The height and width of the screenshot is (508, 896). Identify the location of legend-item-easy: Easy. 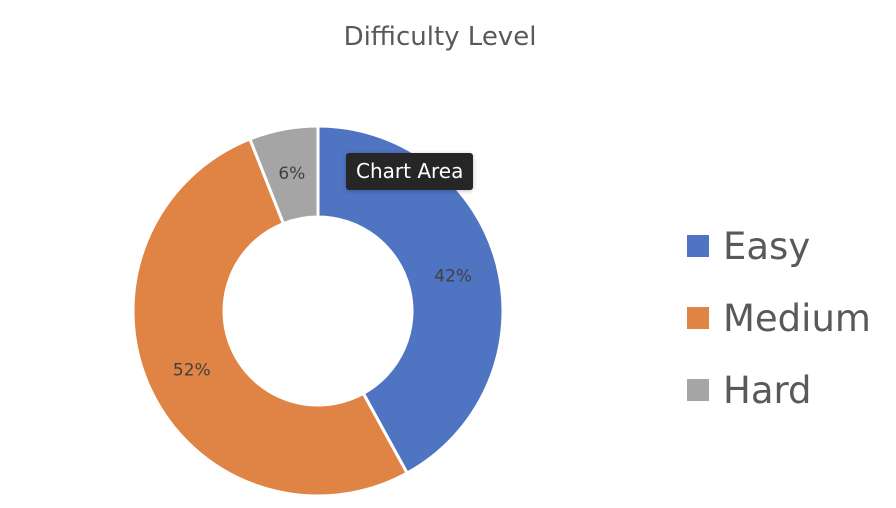
(779, 246).